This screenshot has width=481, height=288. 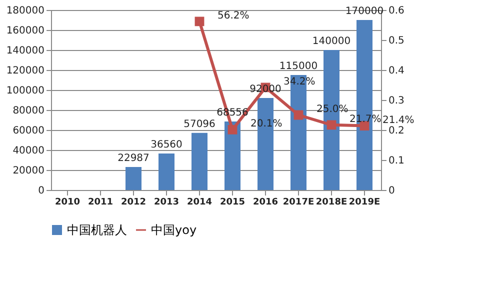 I want to click on x-tick-label: 2011, so click(x=101, y=203).